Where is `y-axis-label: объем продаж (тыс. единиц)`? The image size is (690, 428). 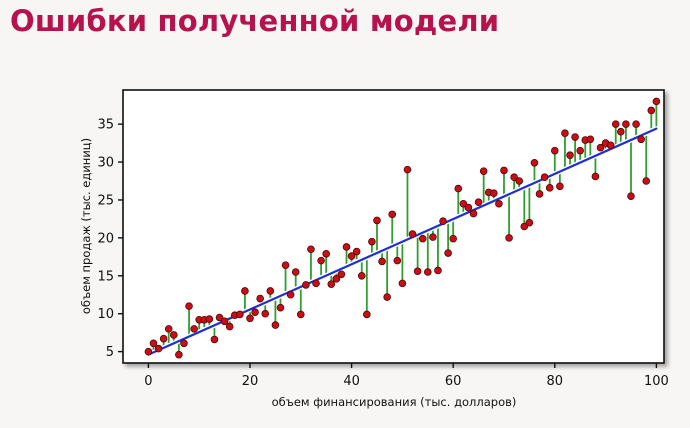 y-axis-label: объем продаж (тыс. единиц) is located at coordinates (86, 226).